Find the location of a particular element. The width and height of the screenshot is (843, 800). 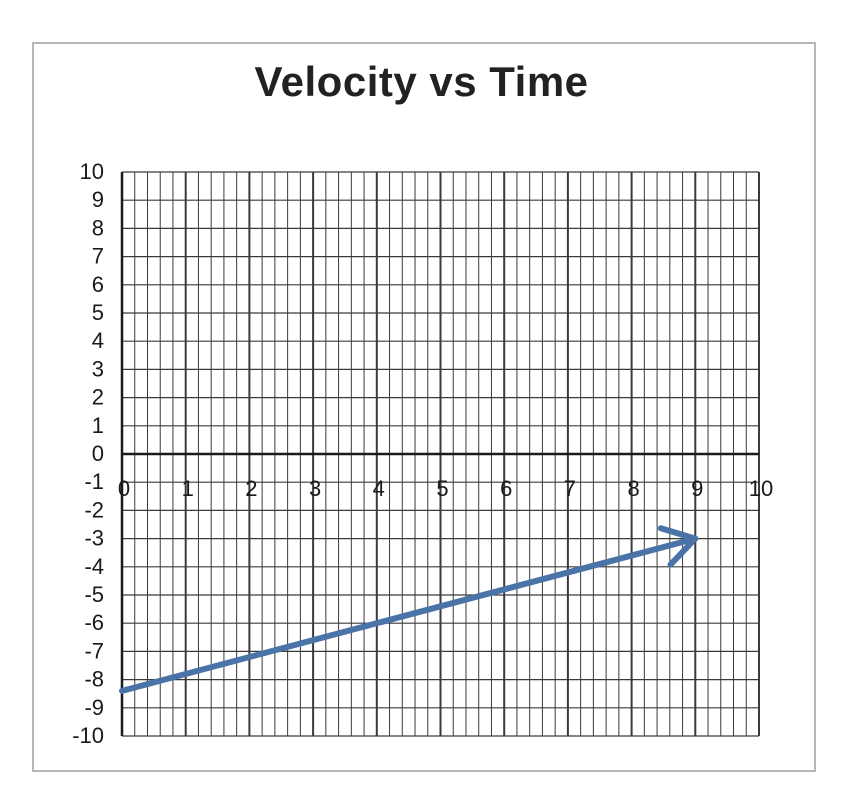

y-tick-label: 2 is located at coordinates (98, 397).